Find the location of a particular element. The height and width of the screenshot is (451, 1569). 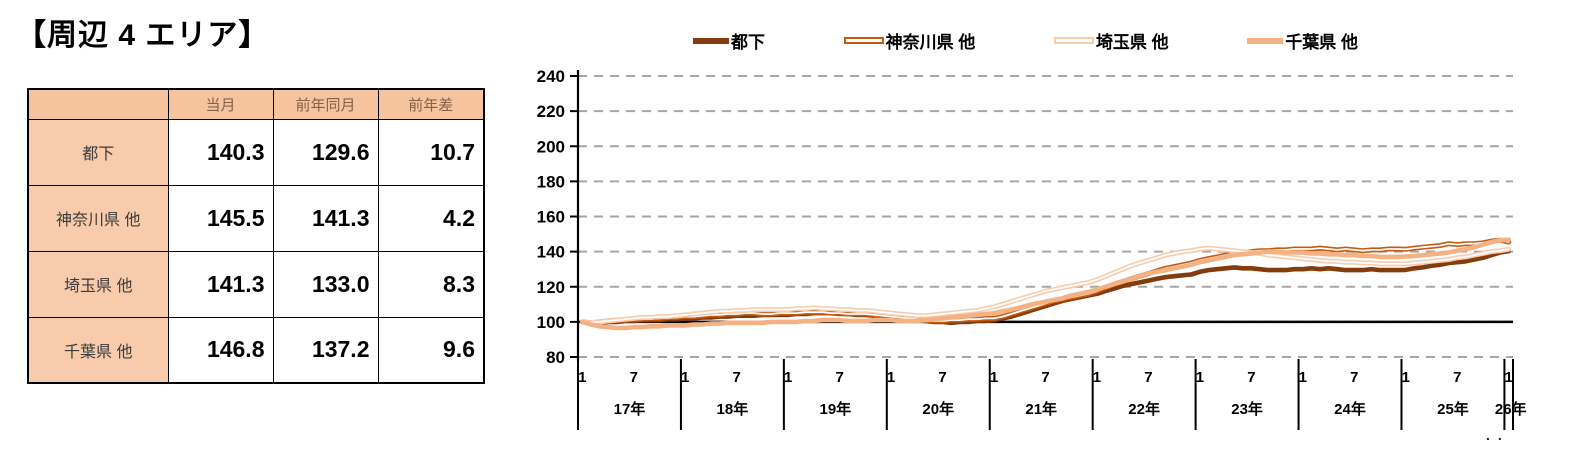

table-row: 神奈川県 他 145.5 141.3 4.2 is located at coordinates (256, 218).